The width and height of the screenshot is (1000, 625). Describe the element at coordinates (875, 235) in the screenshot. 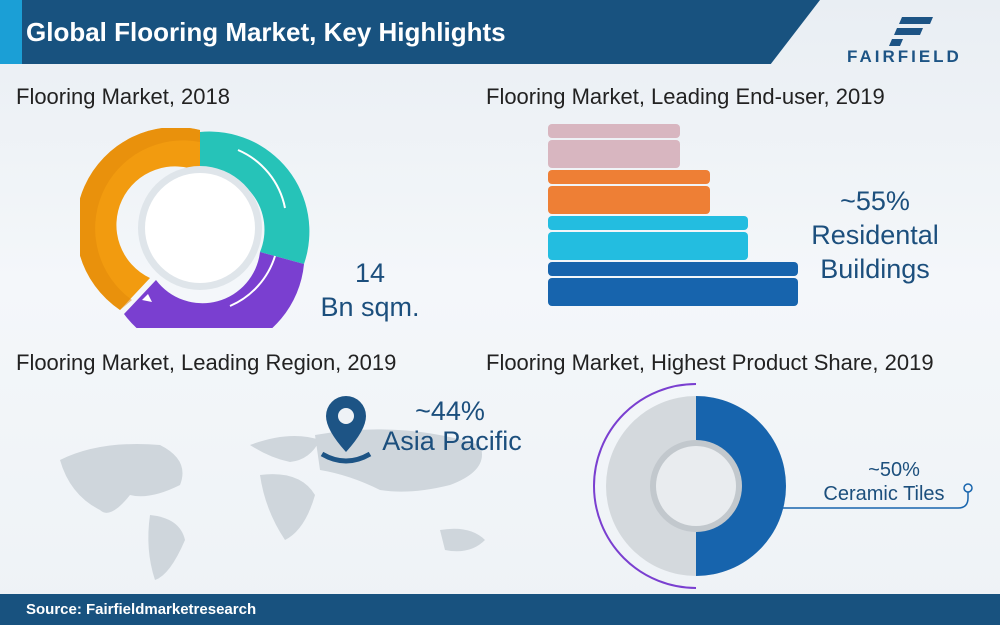

I see `end-user-line1: Residental` at that location.